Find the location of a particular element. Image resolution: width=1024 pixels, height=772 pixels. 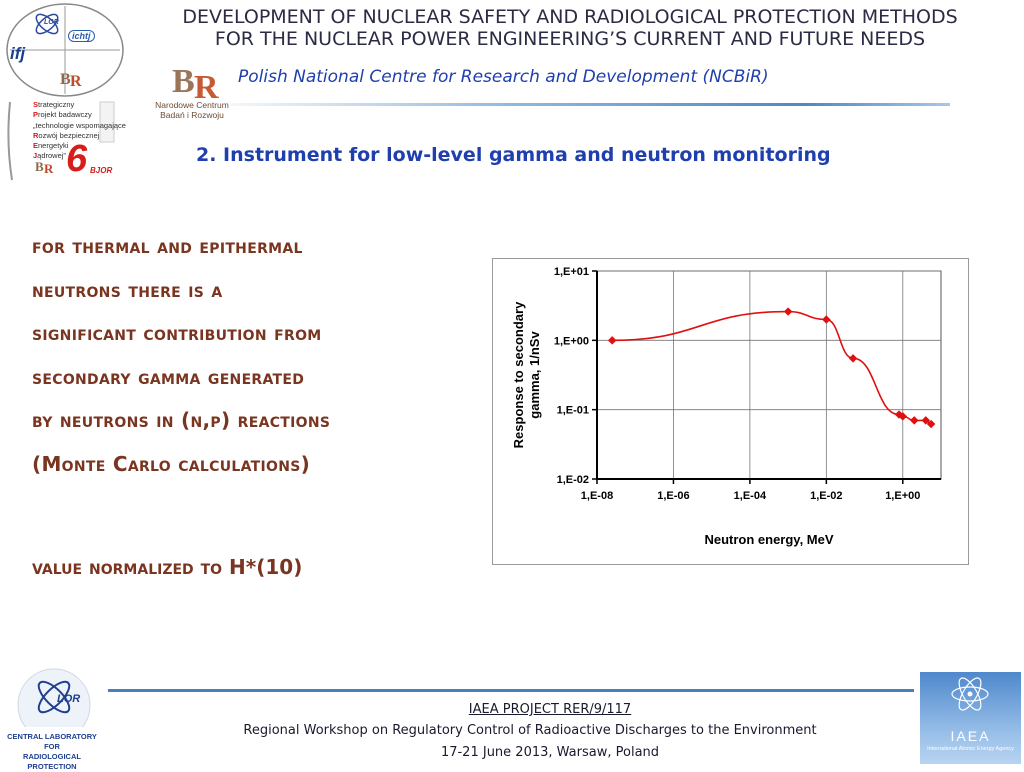

body-line: significant contribution from is located at coordinates (177, 333).